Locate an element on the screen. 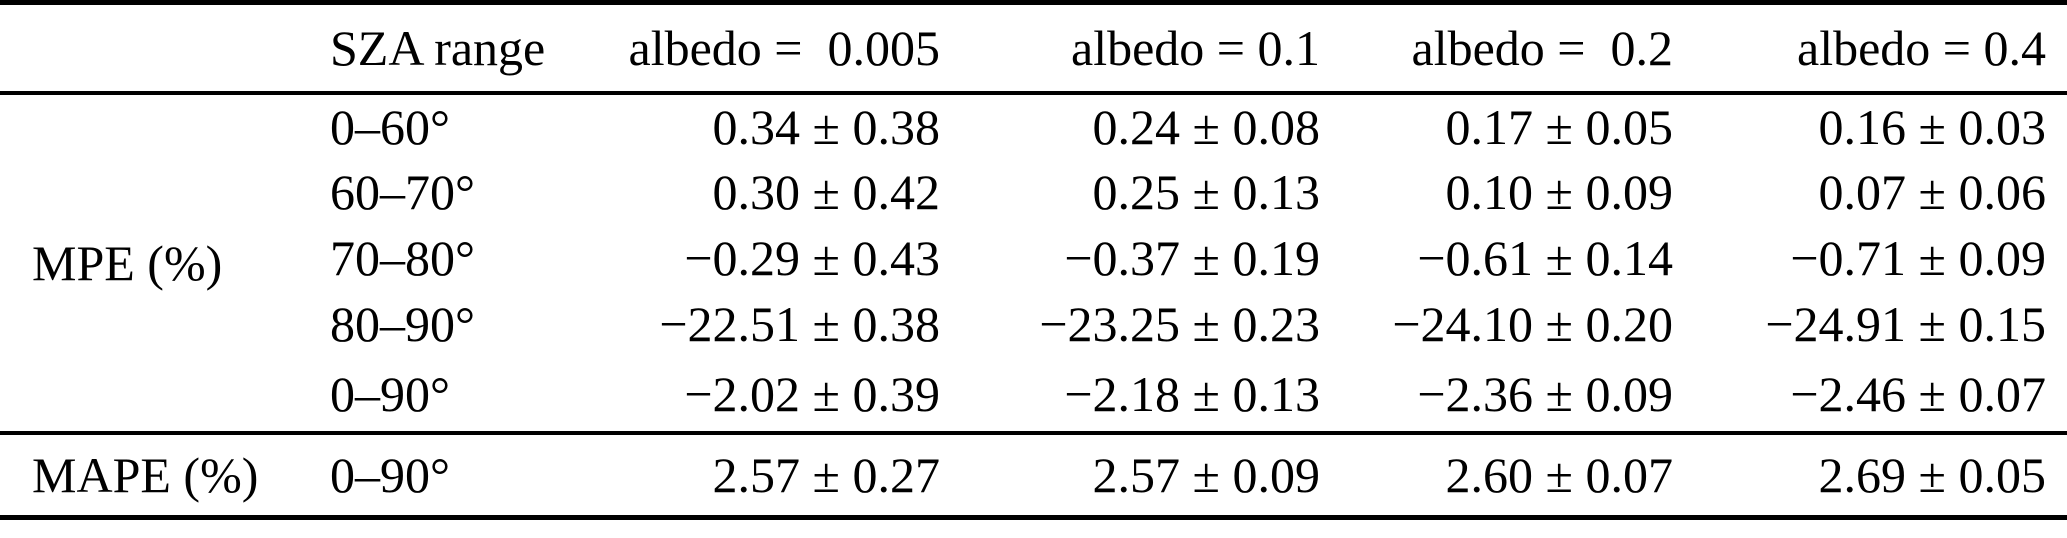  row-group-label-mape: MAPE (%) is located at coordinates (145, 474).